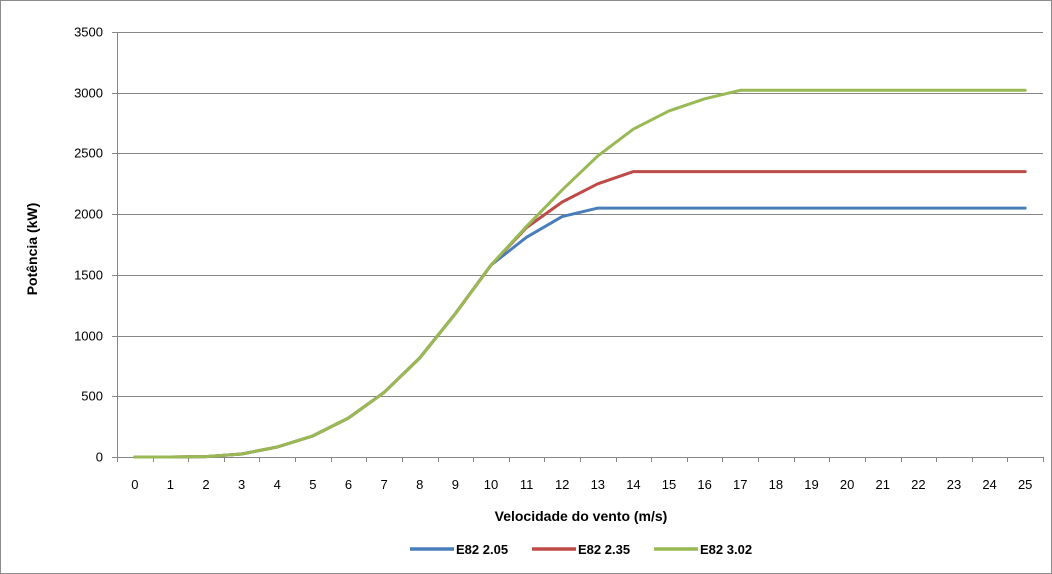 This screenshot has height=574, width=1052. I want to click on x-tick-label: 15, so click(669, 484).